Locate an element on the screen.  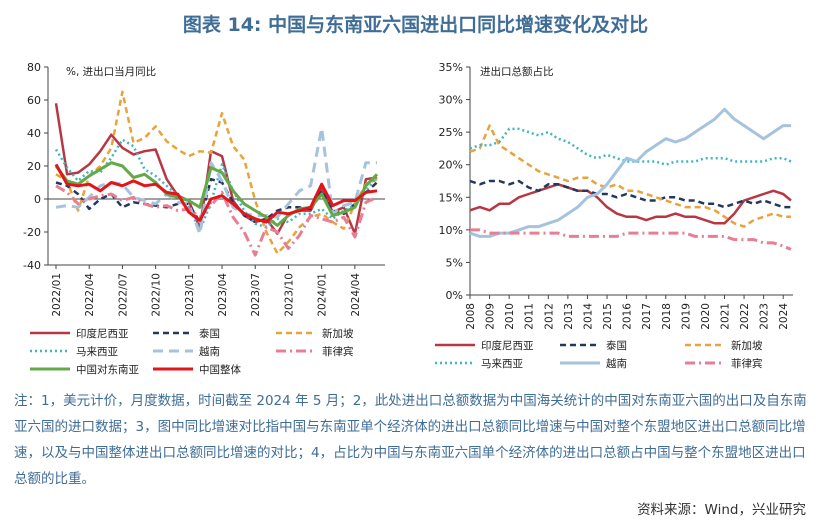
x-tick-label: 2012 is located at coordinates (549, 316).